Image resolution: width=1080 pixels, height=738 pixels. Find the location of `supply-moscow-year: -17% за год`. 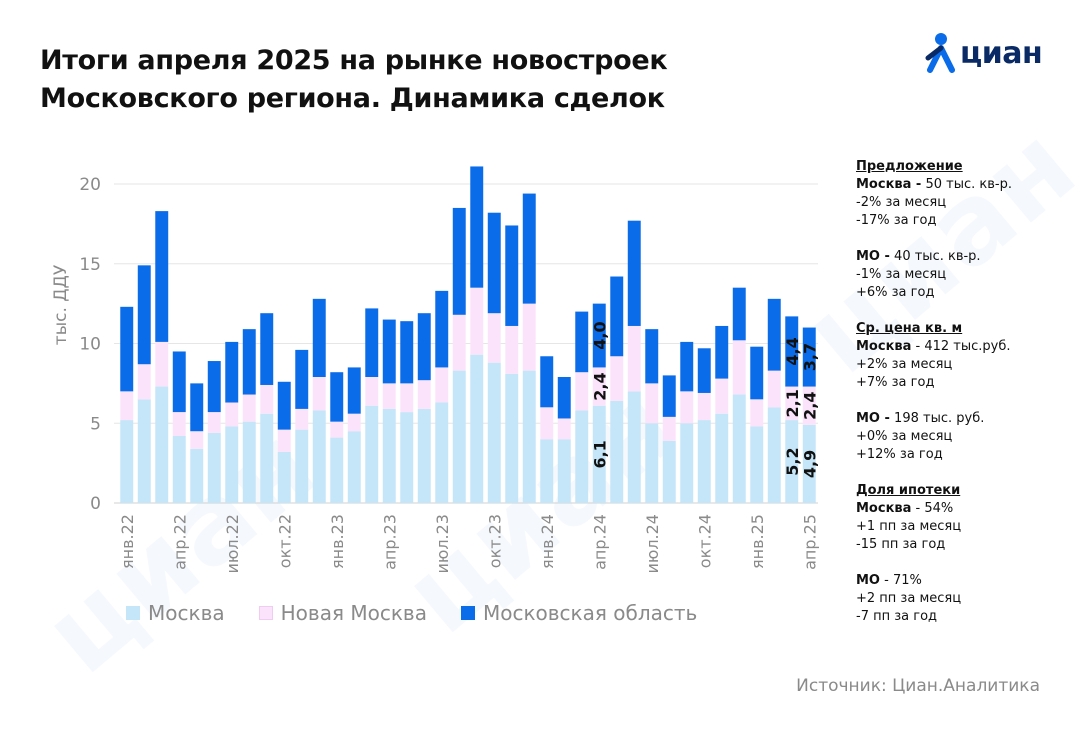

supply-moscow-year: -17% за год is located at coordinates (896, 220).